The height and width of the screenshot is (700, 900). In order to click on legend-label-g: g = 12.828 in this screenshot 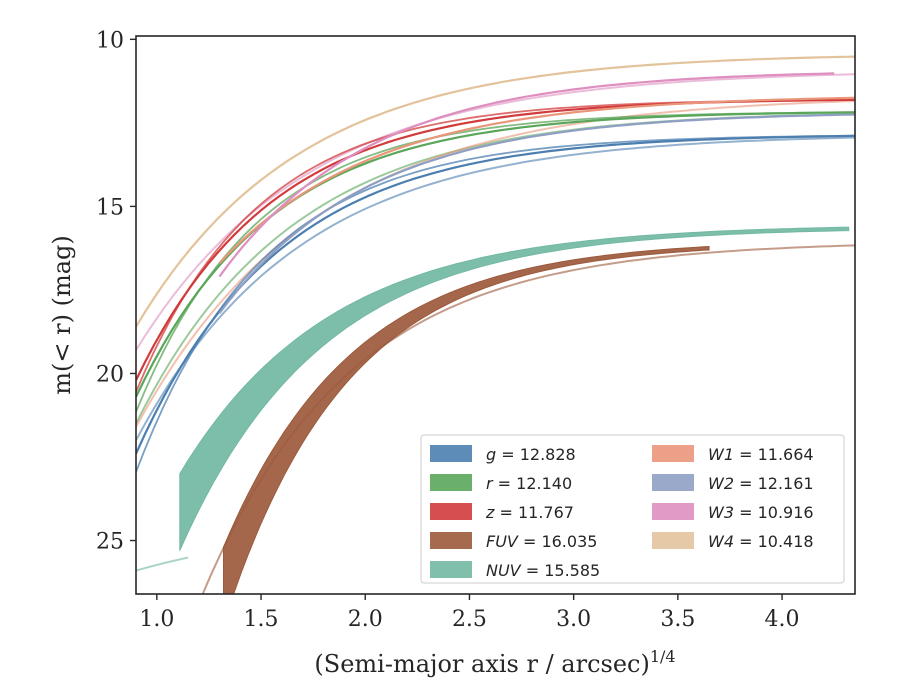, I will do `click(531, 454)`.